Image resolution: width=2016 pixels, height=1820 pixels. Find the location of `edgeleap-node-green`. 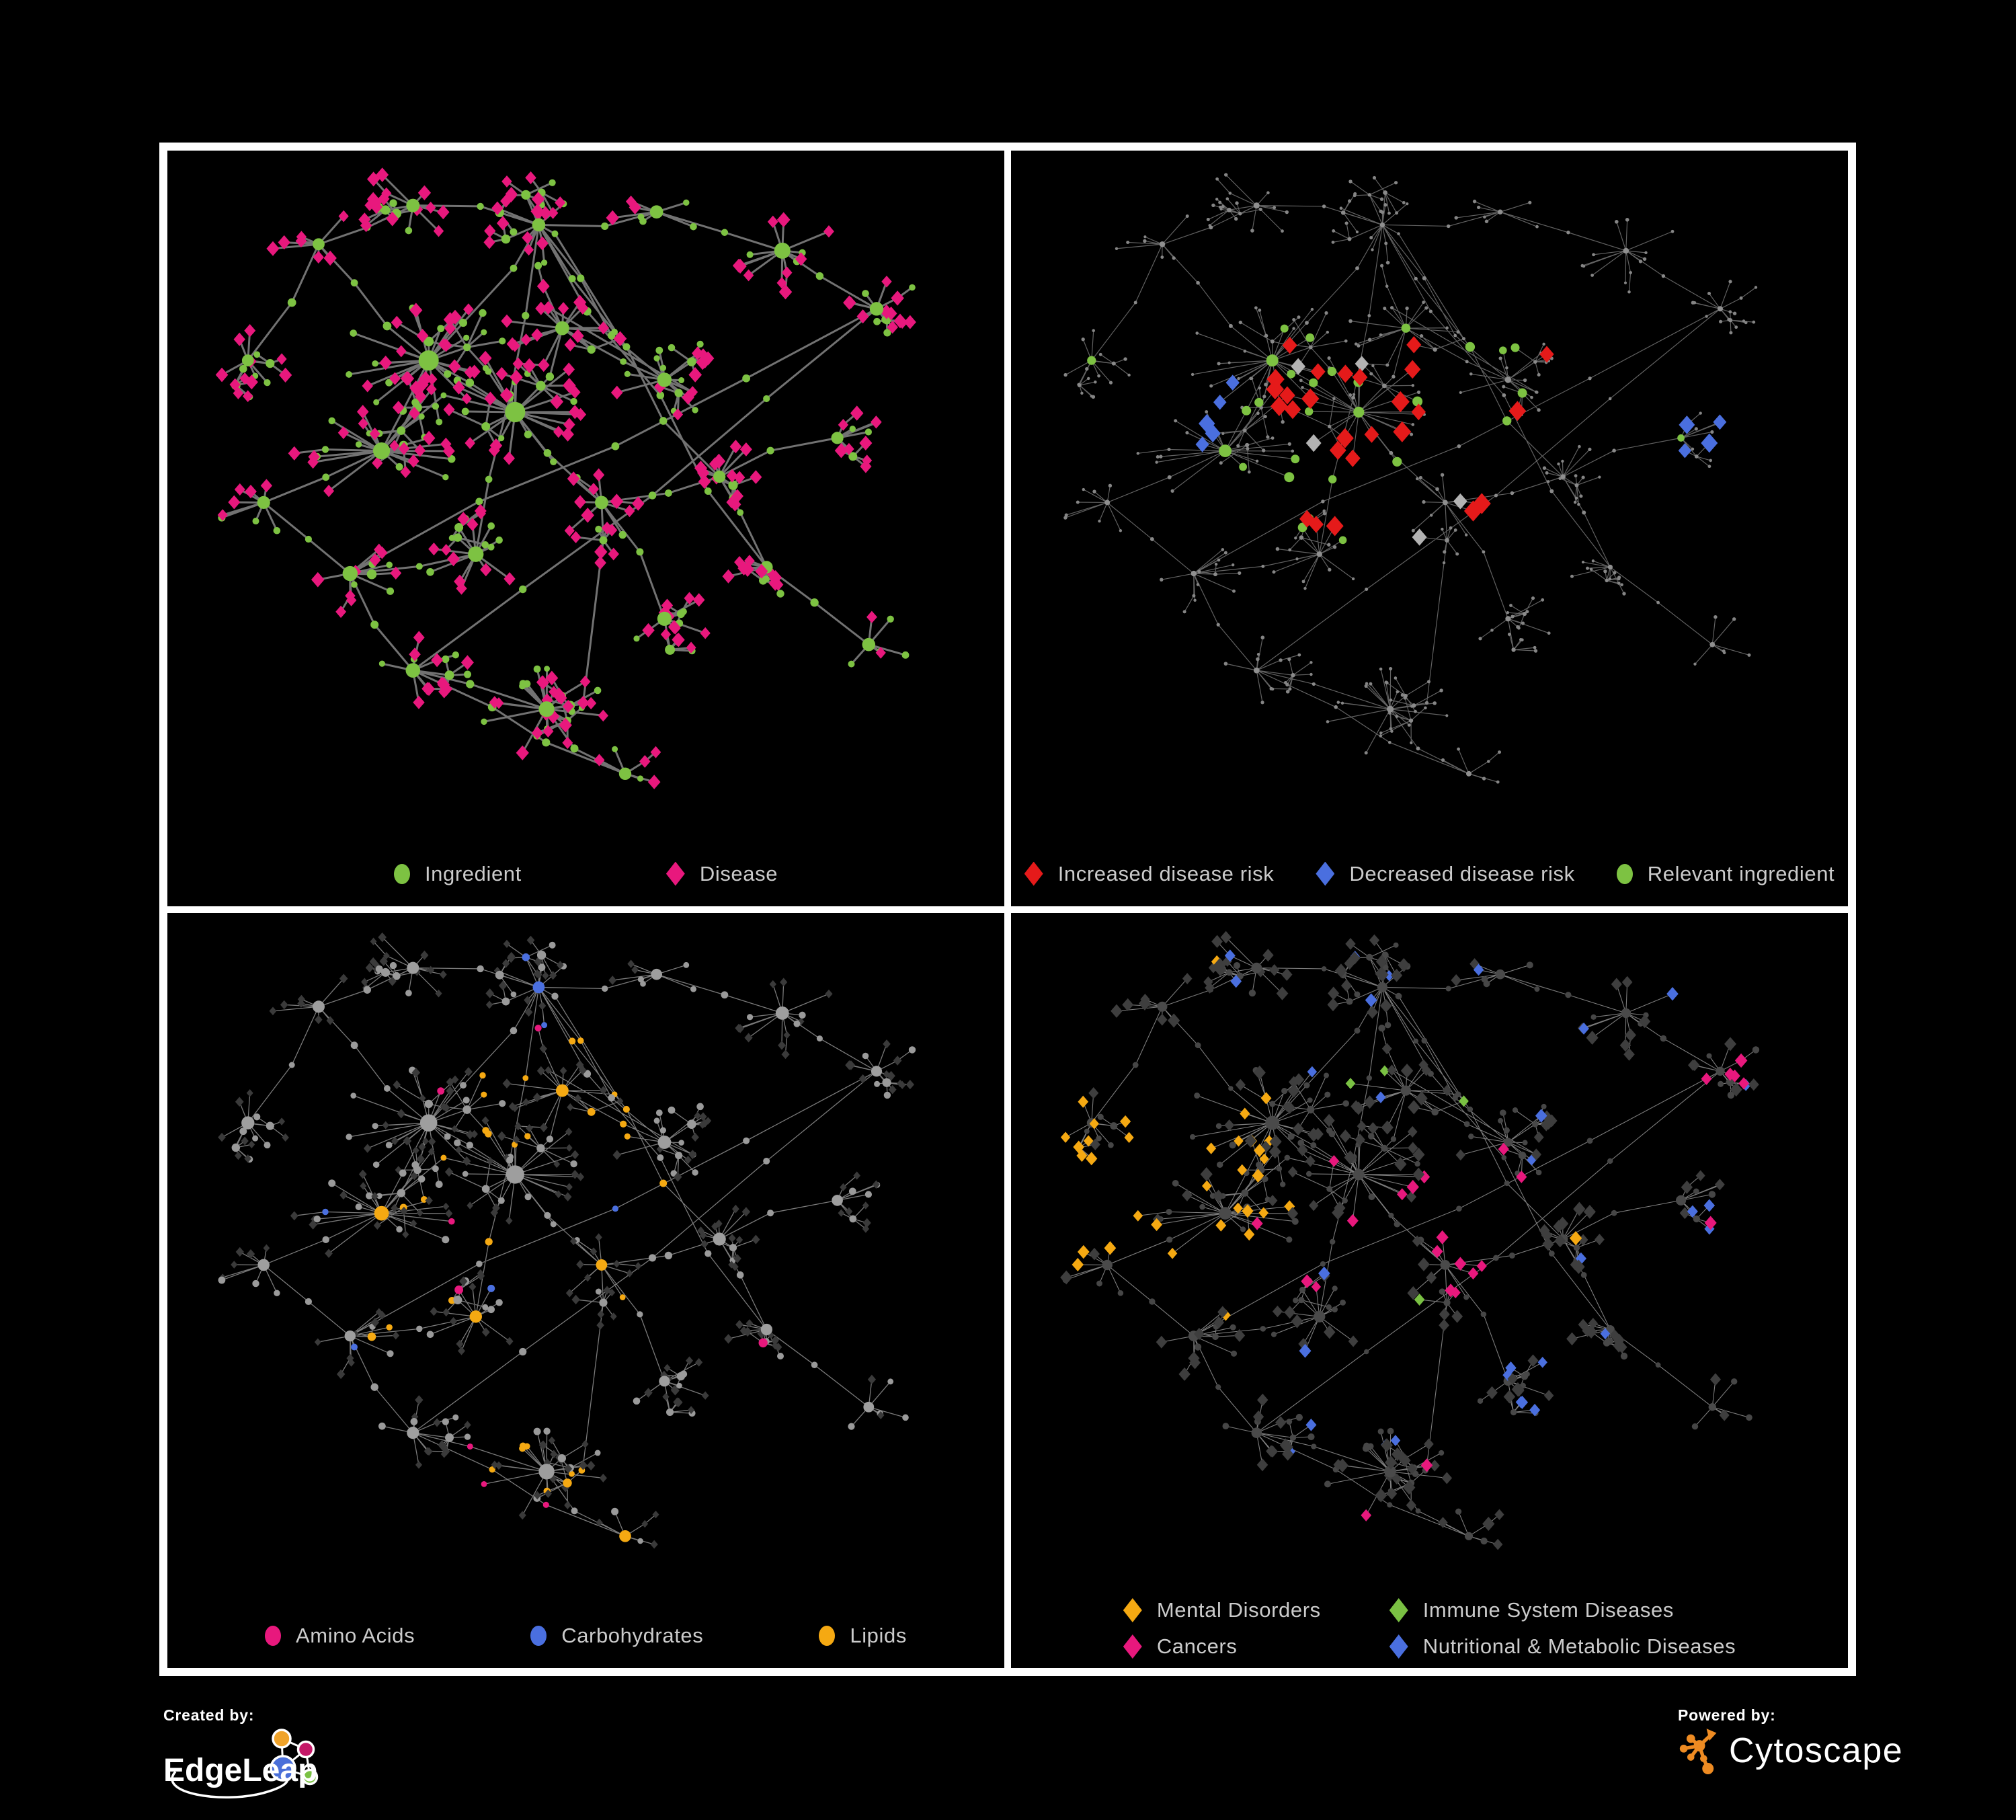

edgeleap-node-green is located at coordinates (310, 1777).